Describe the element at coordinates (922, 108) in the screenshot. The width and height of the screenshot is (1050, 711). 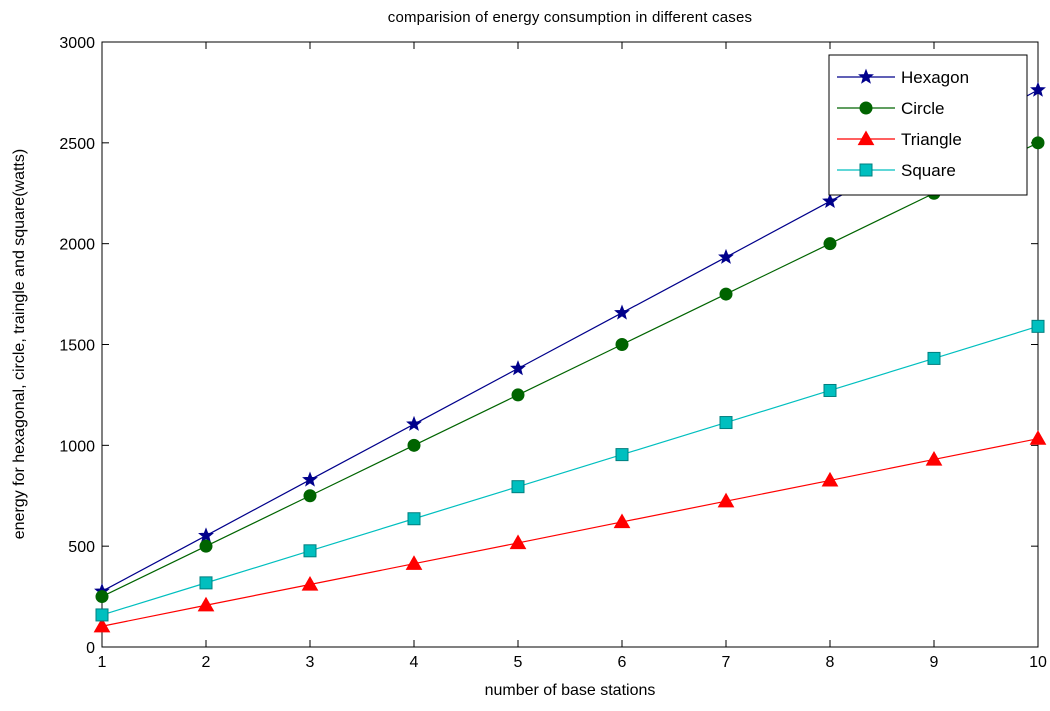
I see `legend-label-circle: Circle` at that location.